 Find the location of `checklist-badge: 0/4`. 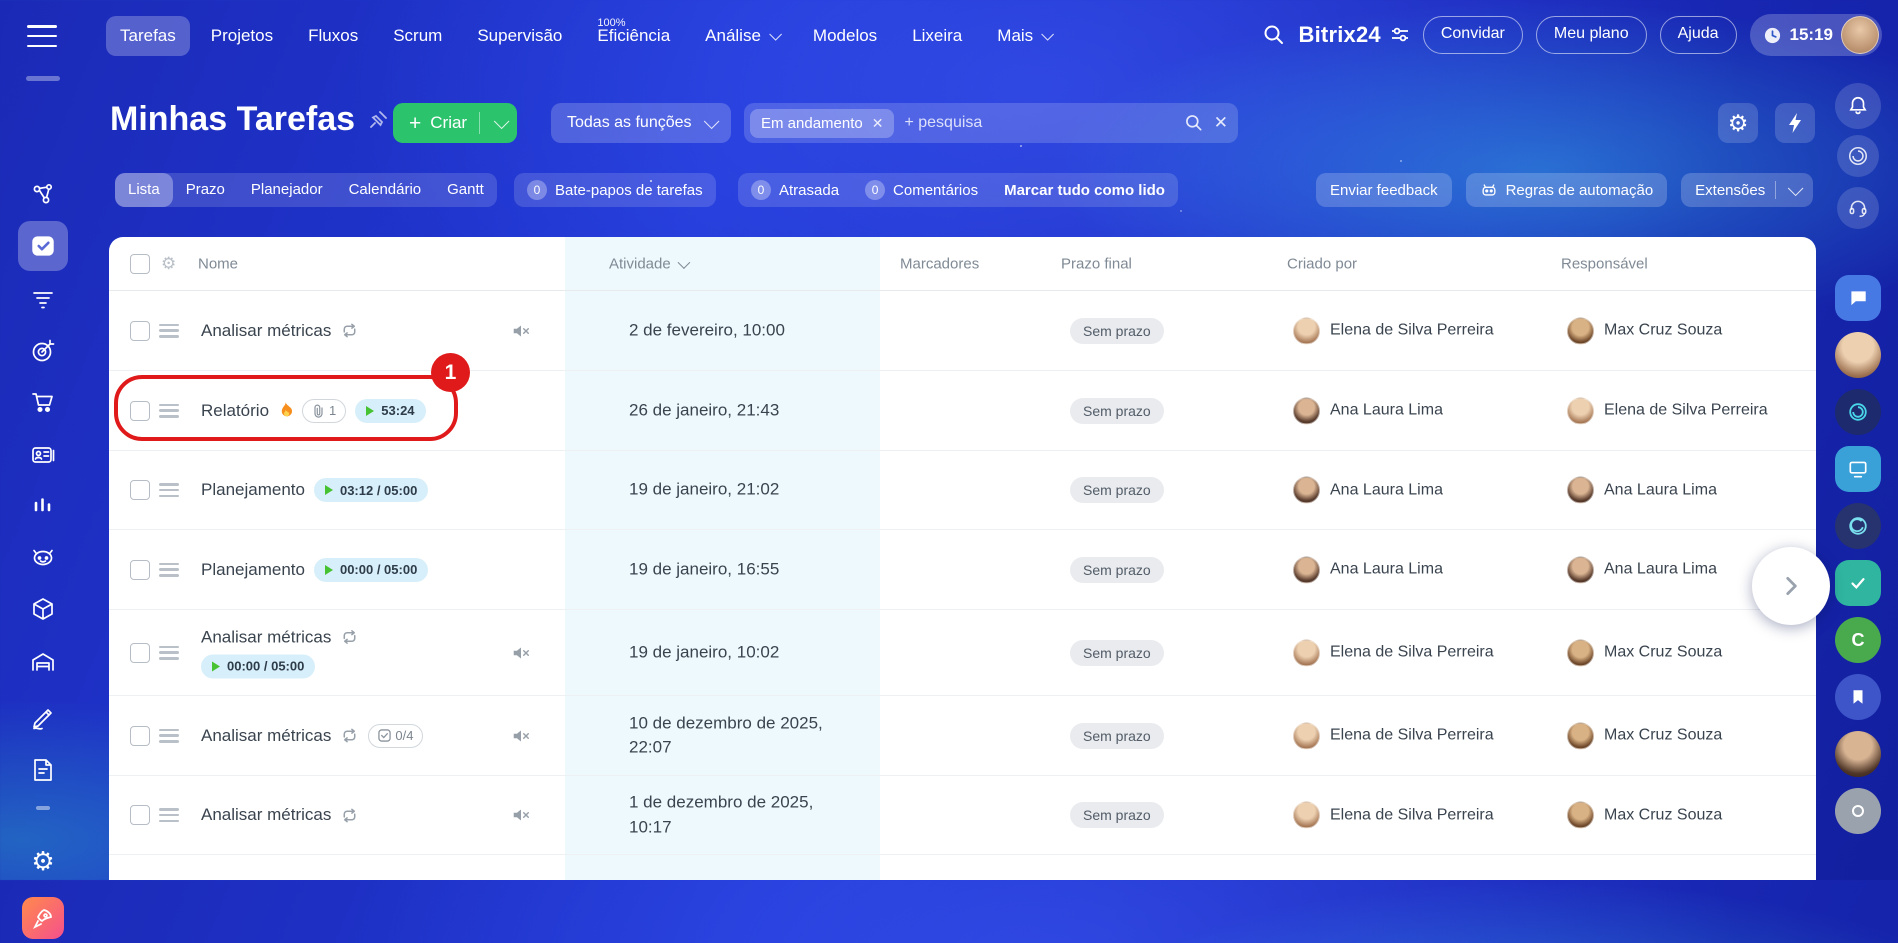

checklist-badge: 0/4 is located at coordinates (396, 735).